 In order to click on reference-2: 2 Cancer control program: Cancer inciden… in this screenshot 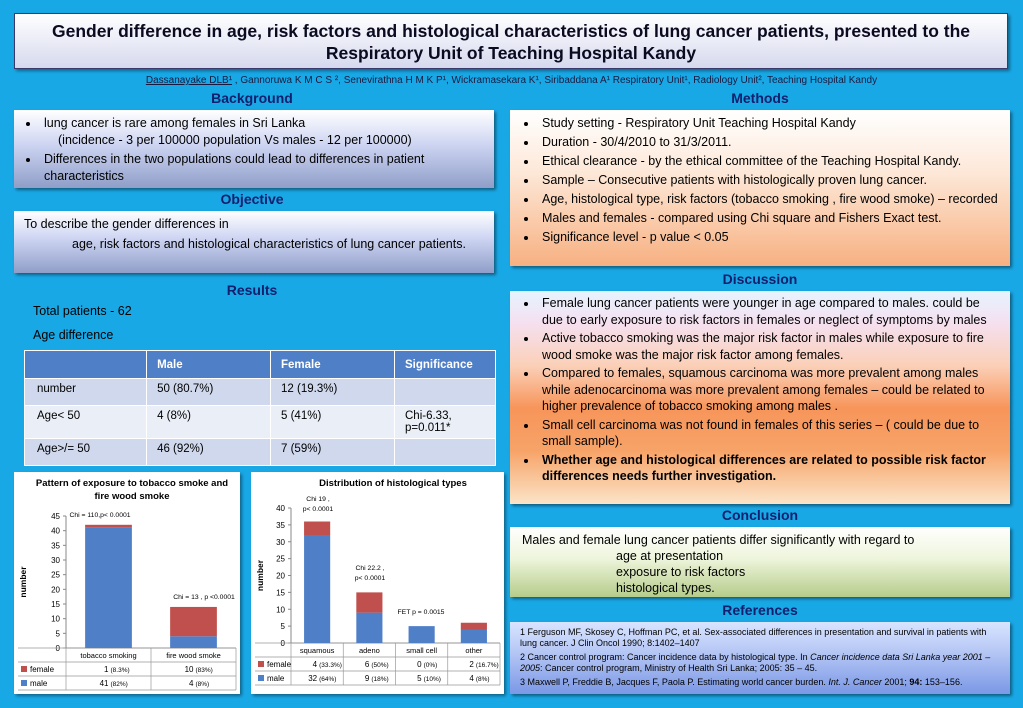, I will do `click(755, 662)`.